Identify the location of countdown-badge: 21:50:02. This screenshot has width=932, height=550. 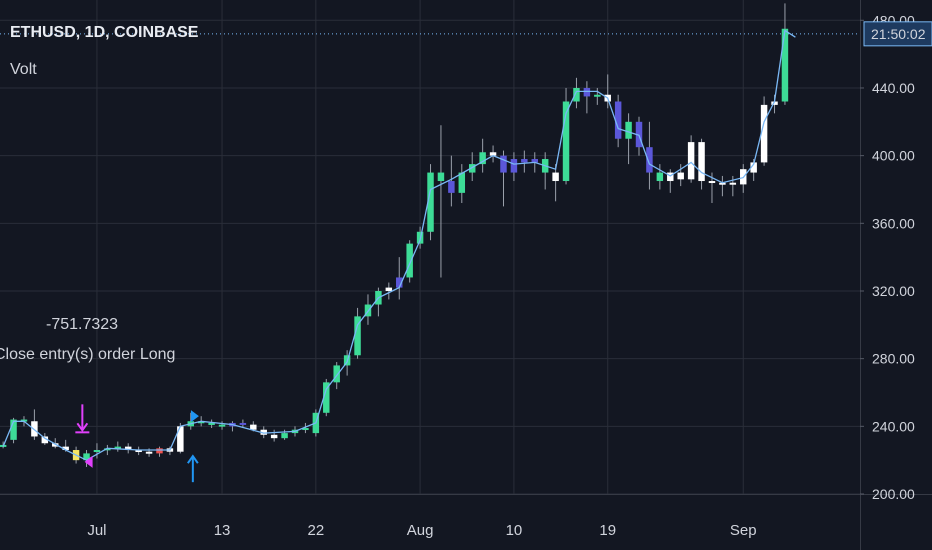
(897, 34).